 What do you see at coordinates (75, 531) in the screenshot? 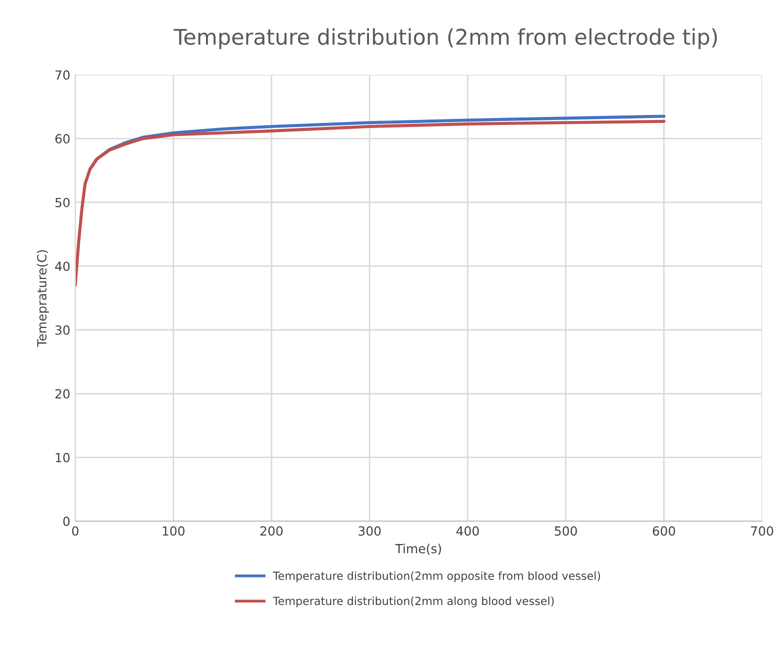
I see `x-tick-label: 0` at bounding box center [75, 531].